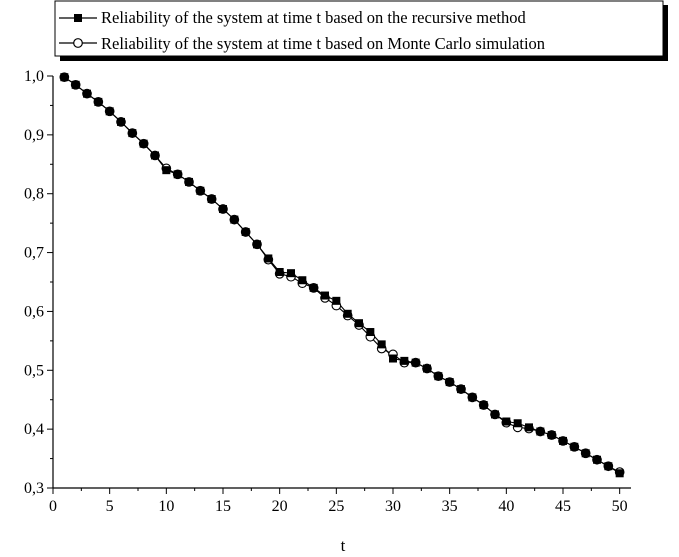 This screenshot has width=679, height=557. I want to click on x-tick-label: 0, so click(53, 506).